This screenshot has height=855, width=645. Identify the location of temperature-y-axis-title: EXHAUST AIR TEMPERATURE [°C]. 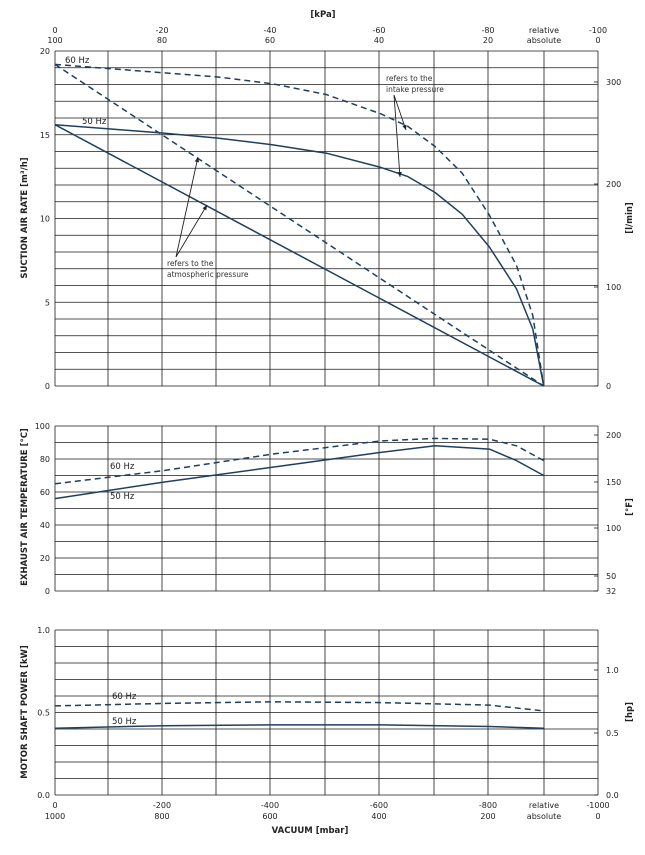
(25, 507).